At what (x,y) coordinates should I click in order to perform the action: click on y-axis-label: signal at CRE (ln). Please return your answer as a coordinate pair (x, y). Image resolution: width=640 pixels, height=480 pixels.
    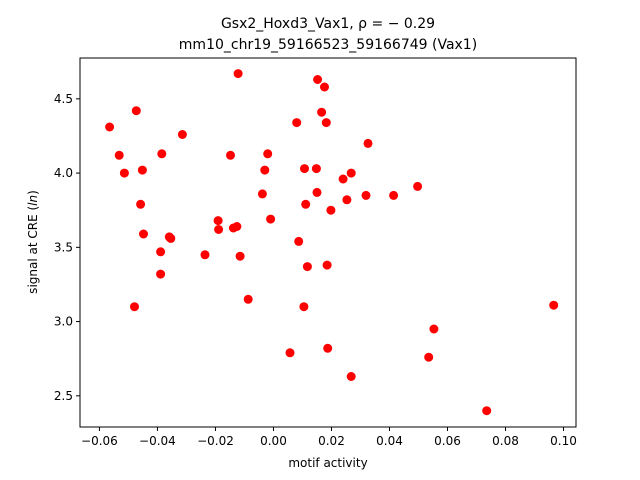
    Looking at the image, I should click on (33, 242).